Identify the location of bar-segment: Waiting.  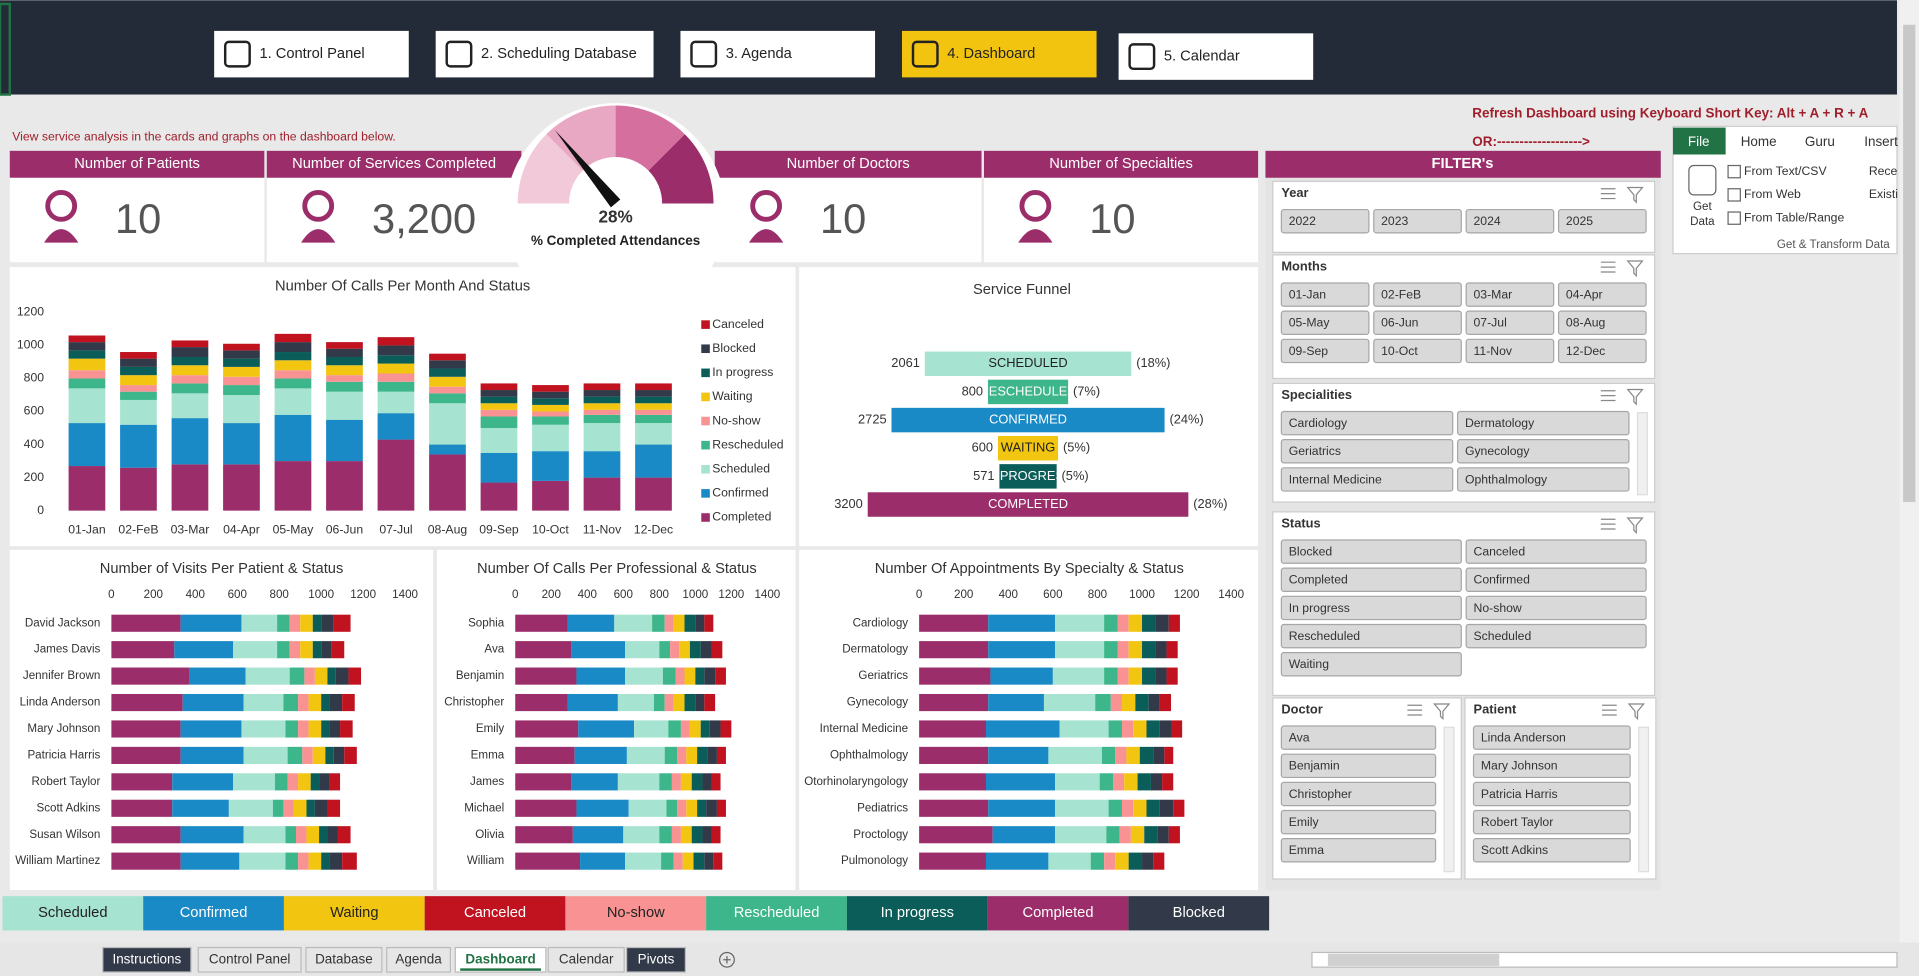
(304, 782).